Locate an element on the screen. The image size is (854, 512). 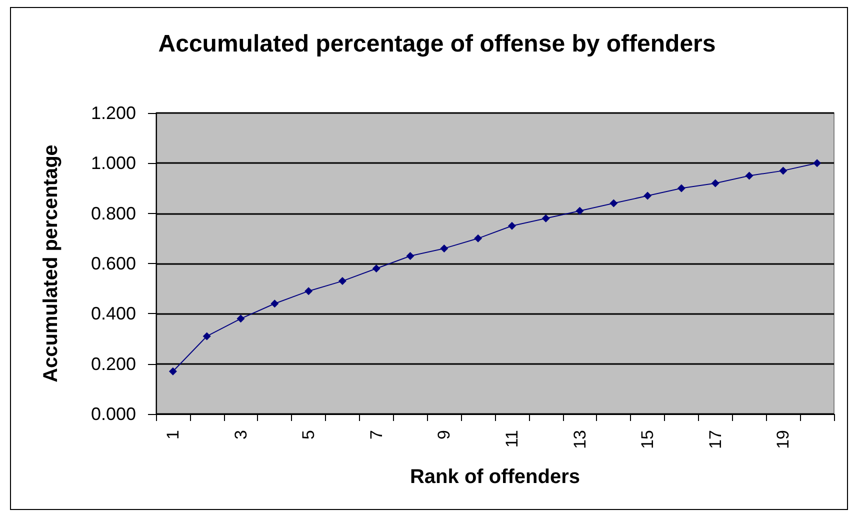
y-tick-label: 0.600 is located at coordinates (113, 264).